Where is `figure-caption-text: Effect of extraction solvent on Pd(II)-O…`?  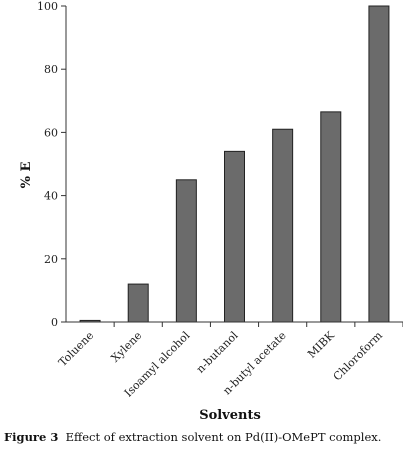
figure-caption-text: Effect of extraction solvent on Pd(II)-O… is located at coordinates (223, 437).